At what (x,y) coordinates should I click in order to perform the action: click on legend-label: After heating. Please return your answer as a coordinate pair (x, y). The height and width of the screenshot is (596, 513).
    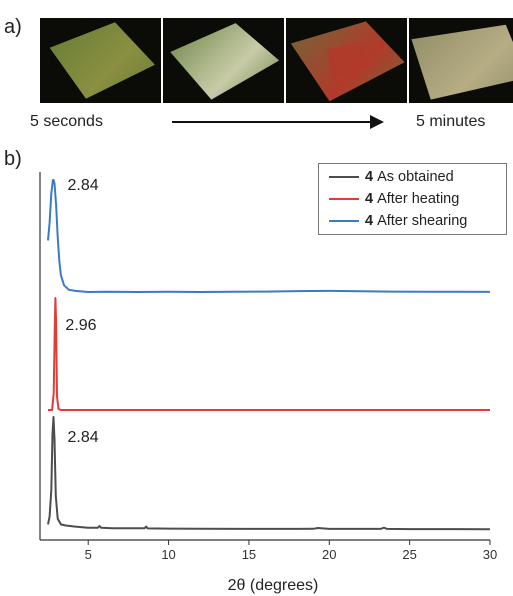
    Looking at the image, I should click on (418, 199).